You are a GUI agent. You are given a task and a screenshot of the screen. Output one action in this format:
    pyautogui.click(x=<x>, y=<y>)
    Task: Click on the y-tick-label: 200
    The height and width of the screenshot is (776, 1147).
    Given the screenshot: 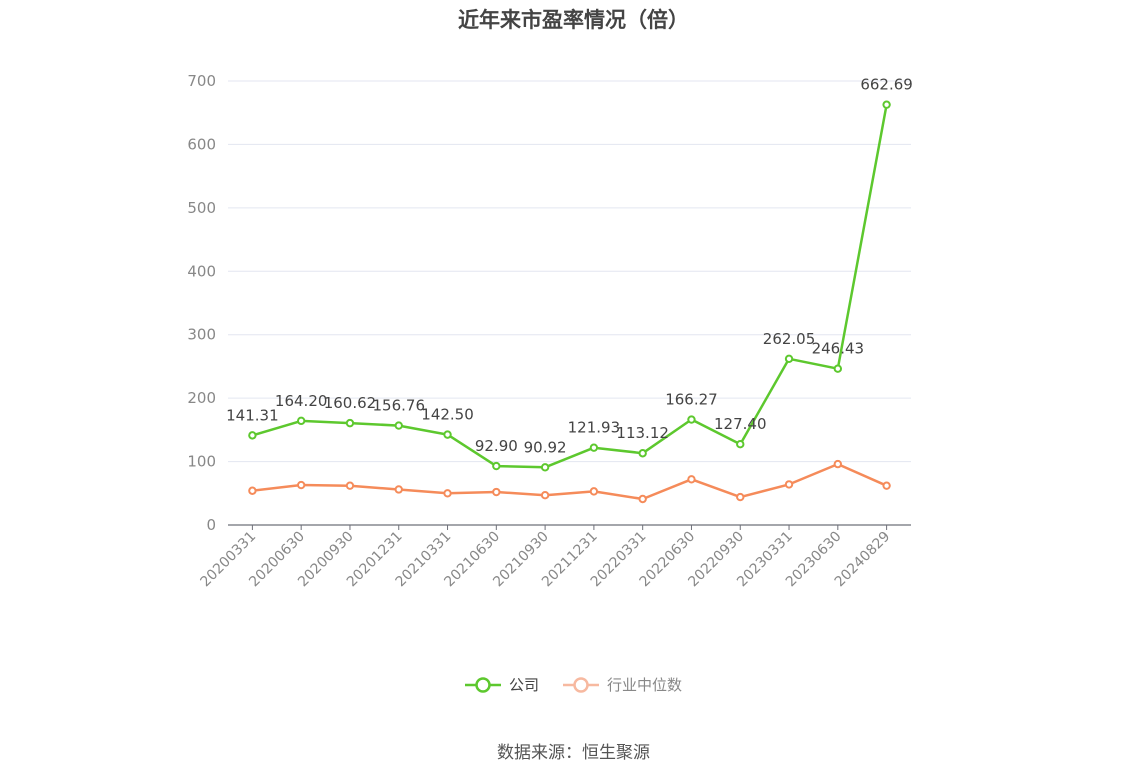 What is the action you would take?
    pyautogui.click(x=201, y=398)
    